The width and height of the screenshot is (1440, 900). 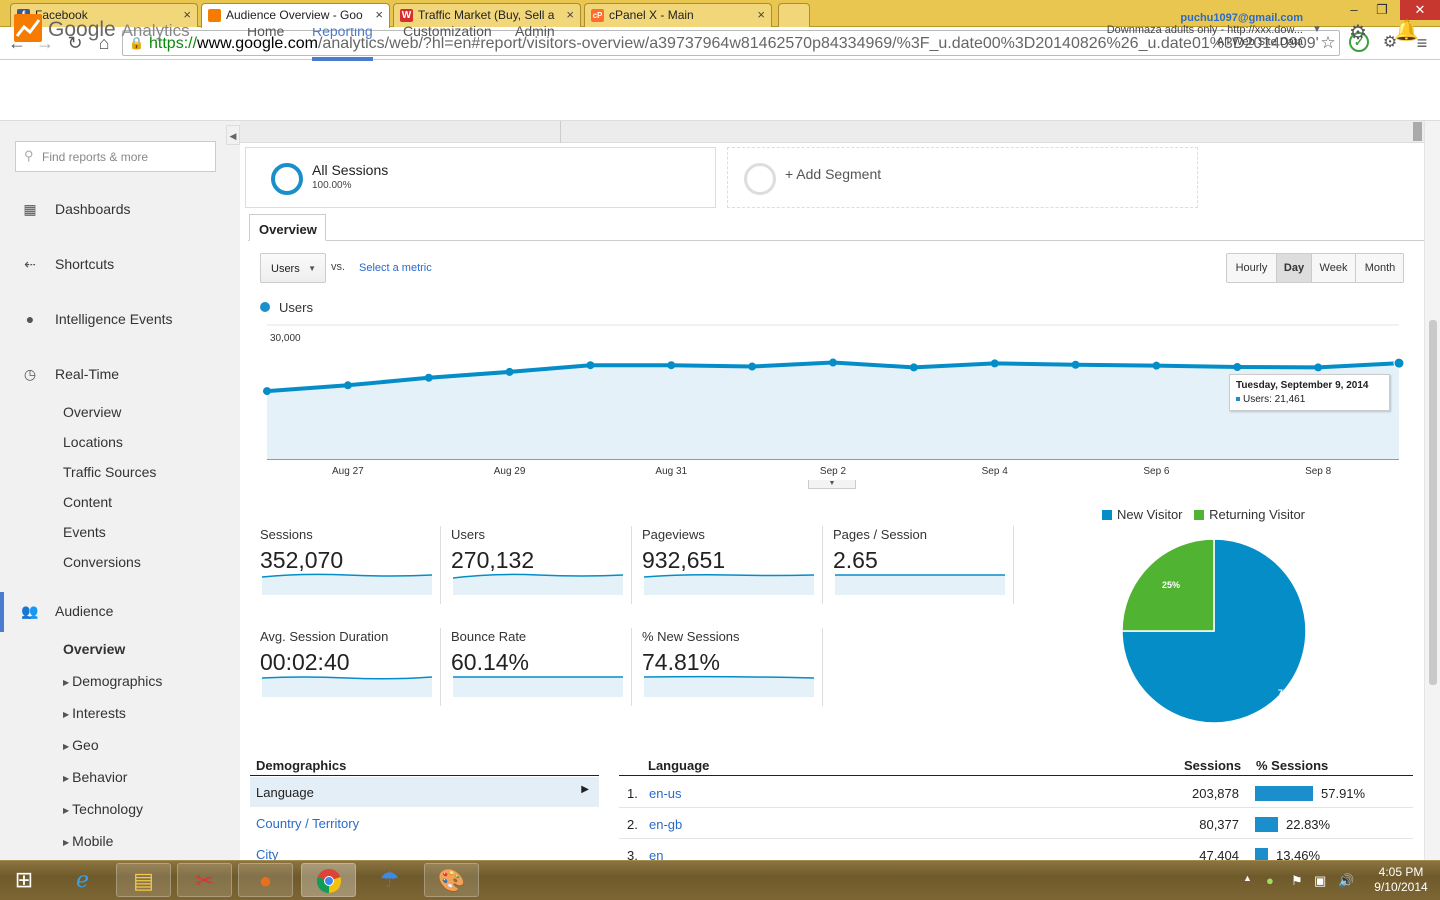 What do you see at coordinates (1354, 9) in the screenshot?
I see `minimize-window-icon: –` at bounding box center [1354, 9].